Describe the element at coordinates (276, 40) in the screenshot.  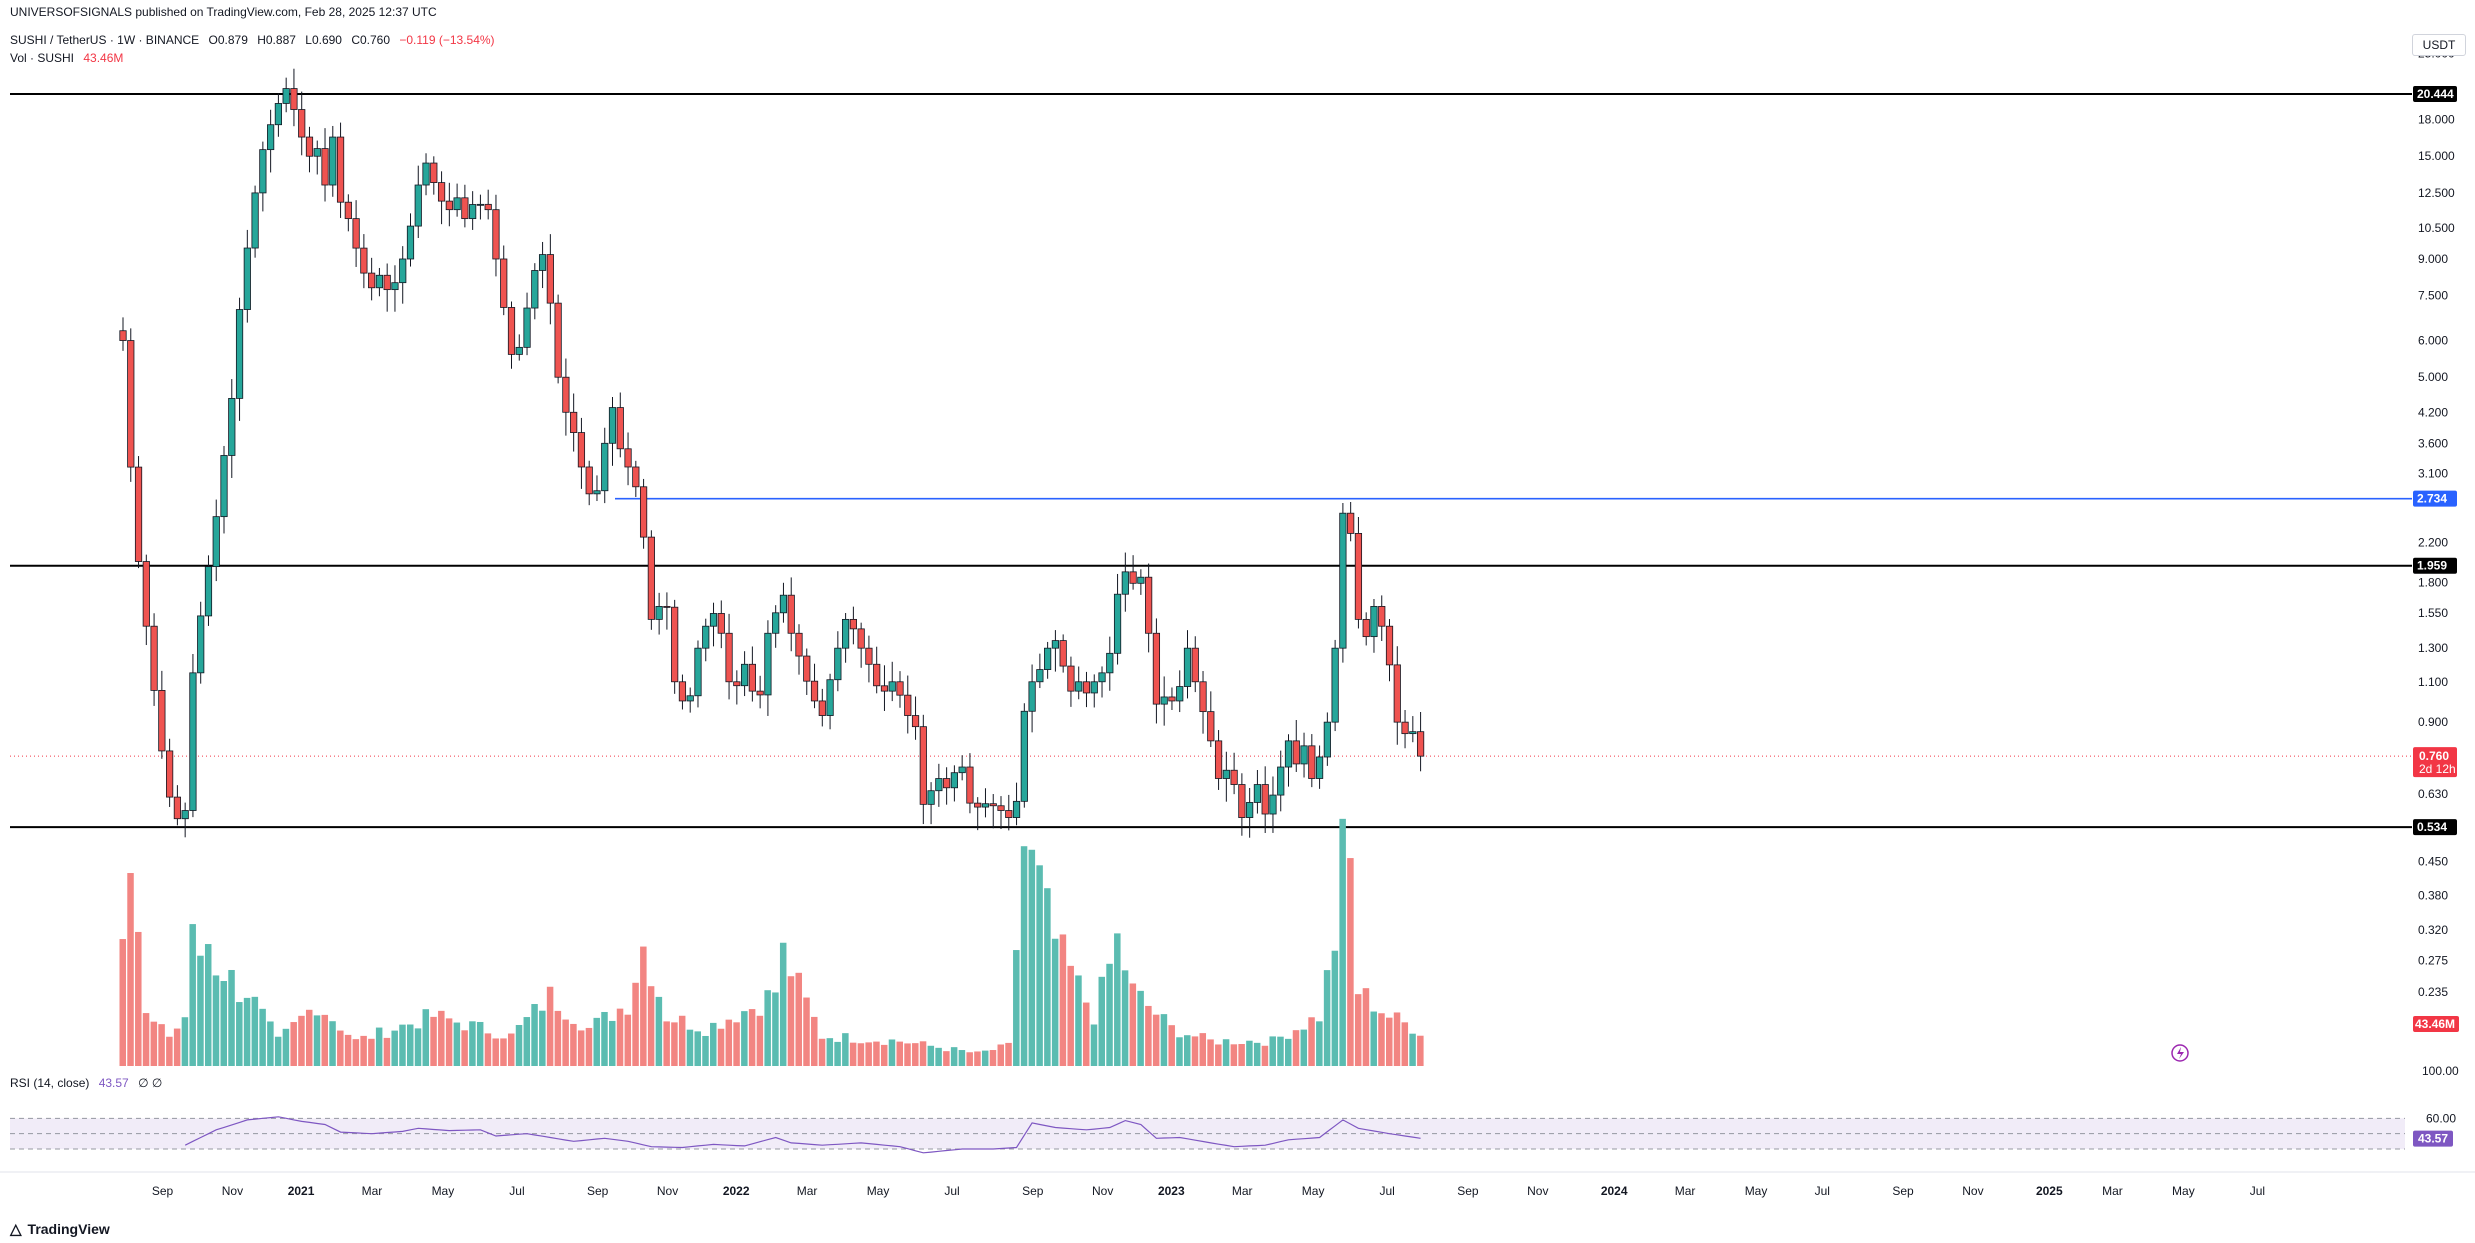
I see `ohlc-high: H0.887` at that location.